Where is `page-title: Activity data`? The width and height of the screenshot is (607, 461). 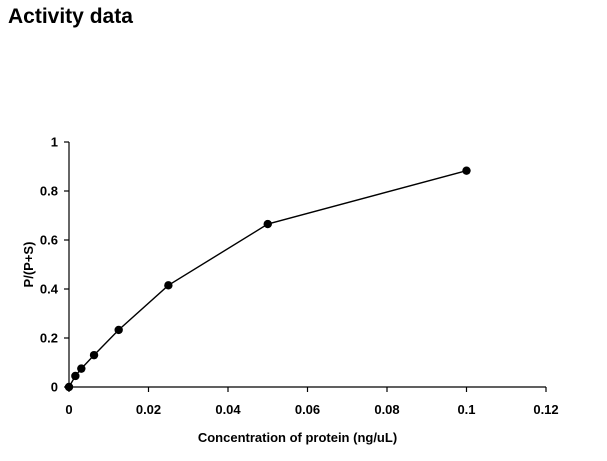
page-title: Activity data is located at coordinates (70, 16).